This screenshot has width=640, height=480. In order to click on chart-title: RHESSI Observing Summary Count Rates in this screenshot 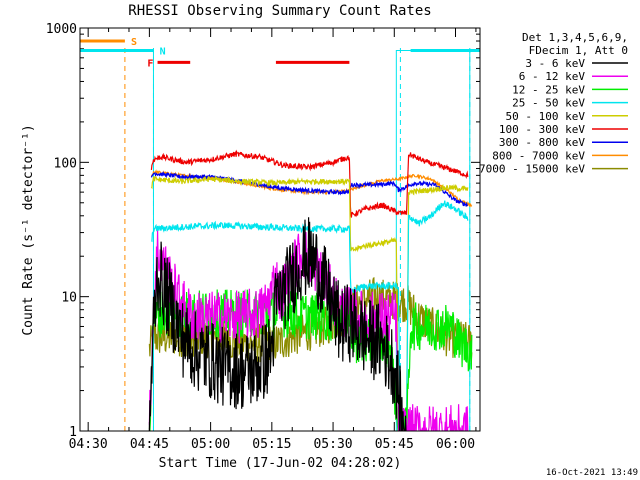, I will do `click(279, 11)`.